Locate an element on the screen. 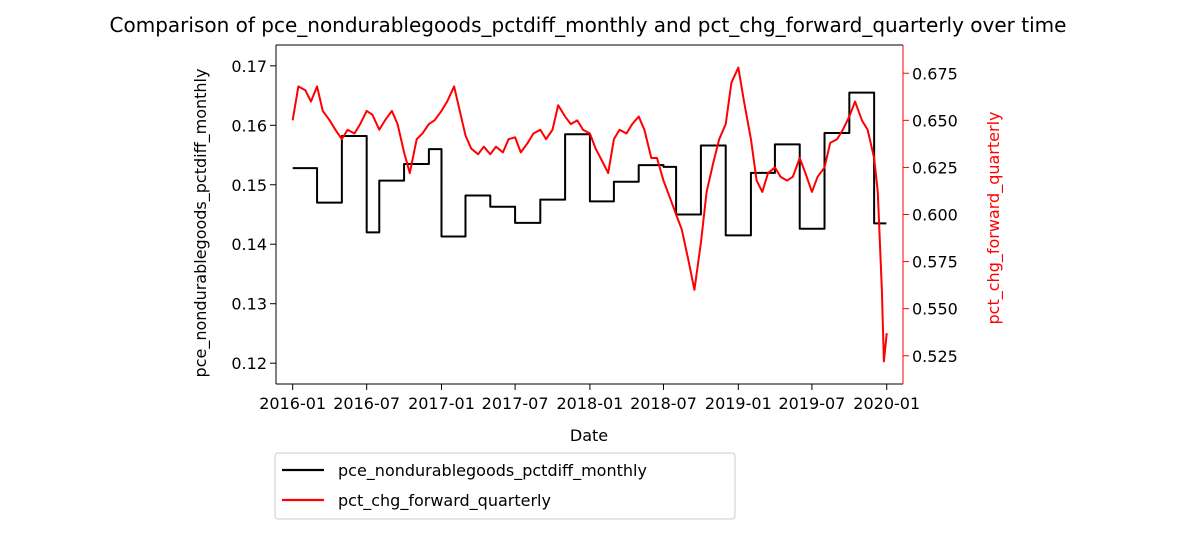  y-right-tick-label: 0.675 is located at coordinates (935, 73).